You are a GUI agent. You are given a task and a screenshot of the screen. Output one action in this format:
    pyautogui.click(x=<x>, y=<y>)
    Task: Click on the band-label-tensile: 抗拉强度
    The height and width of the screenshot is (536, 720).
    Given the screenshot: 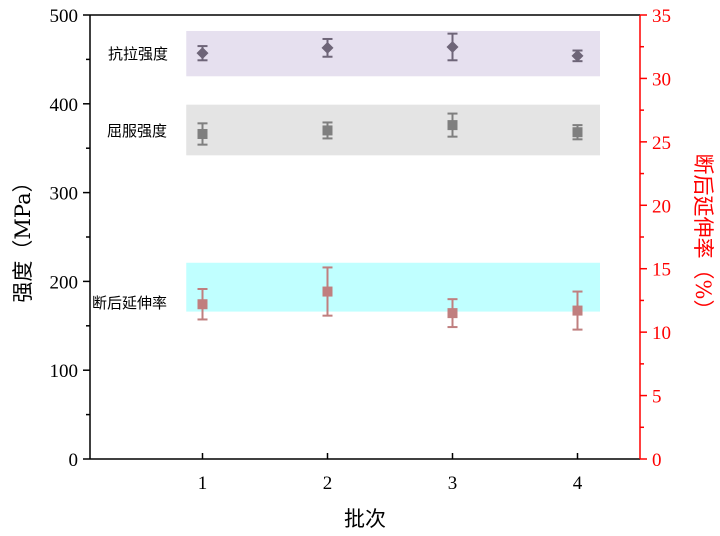 What is the action you would take?
    pyautogui.click(x=138, y=54)
    